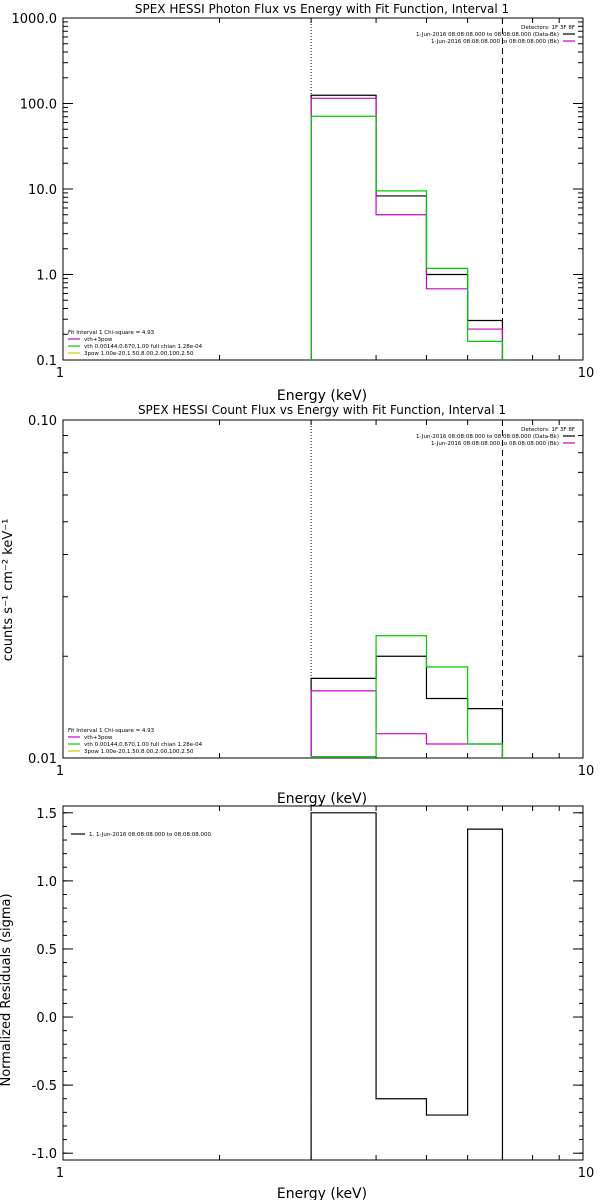  I want to click on count-legend-bottom-text: Fit Interval 1 Chi-square = 4.93, so click(111, 731).